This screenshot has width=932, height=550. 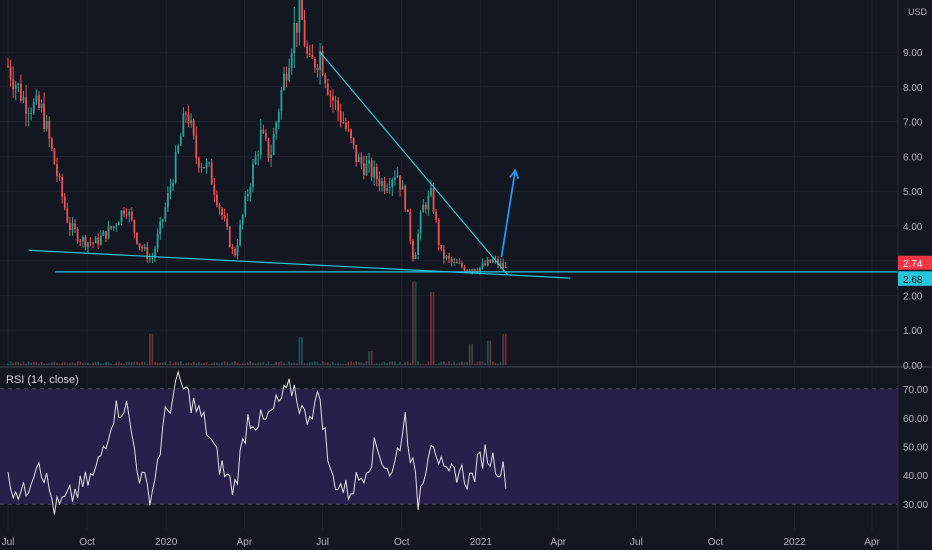 I want to click on time-axis: Jul Oct 2020 Apr Jul Oct 2021 Apr Jul Oct 2022 Apr, so click(x=441, y=542).